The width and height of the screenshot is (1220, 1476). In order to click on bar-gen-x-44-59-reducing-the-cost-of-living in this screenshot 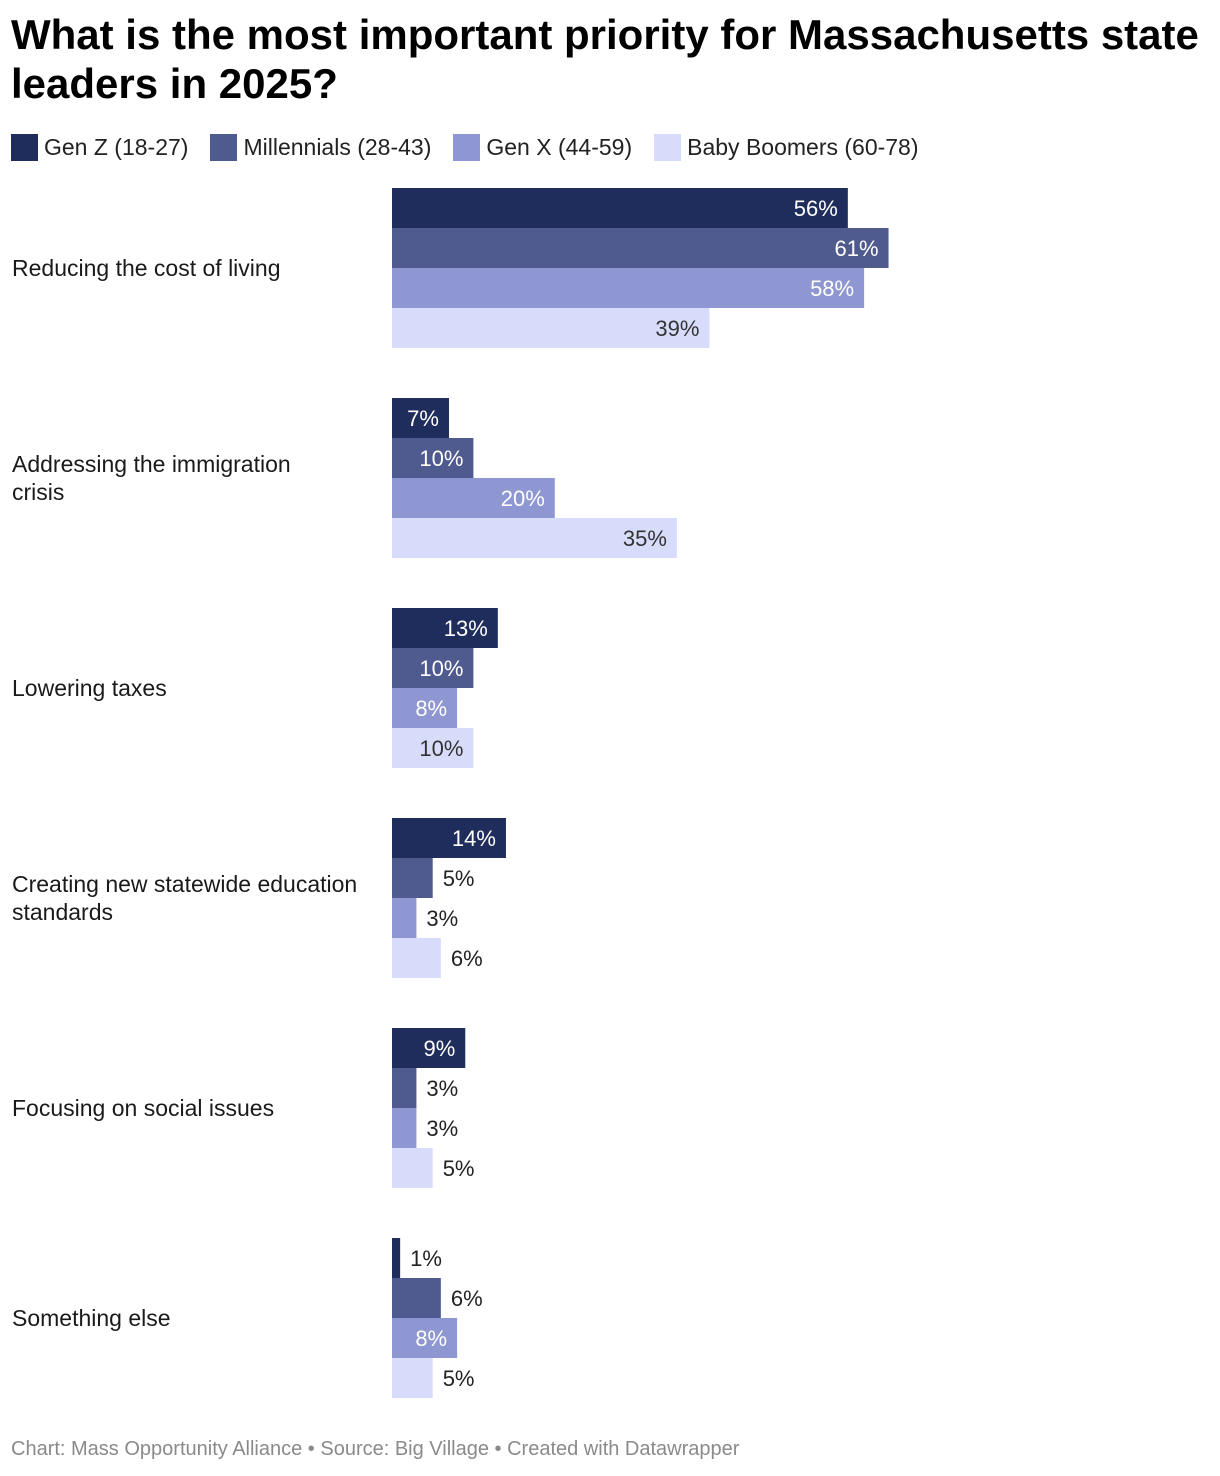, I will do `click(628, 288)`.